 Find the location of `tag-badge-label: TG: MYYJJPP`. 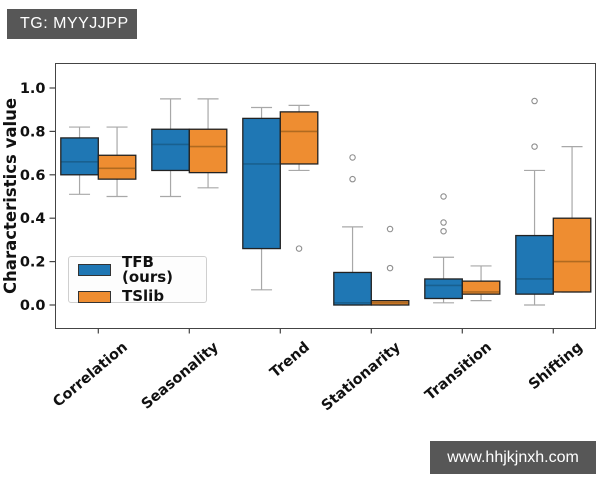

tag-badge-label: TG: MYYJJPP is located at coordinates (74, 23).